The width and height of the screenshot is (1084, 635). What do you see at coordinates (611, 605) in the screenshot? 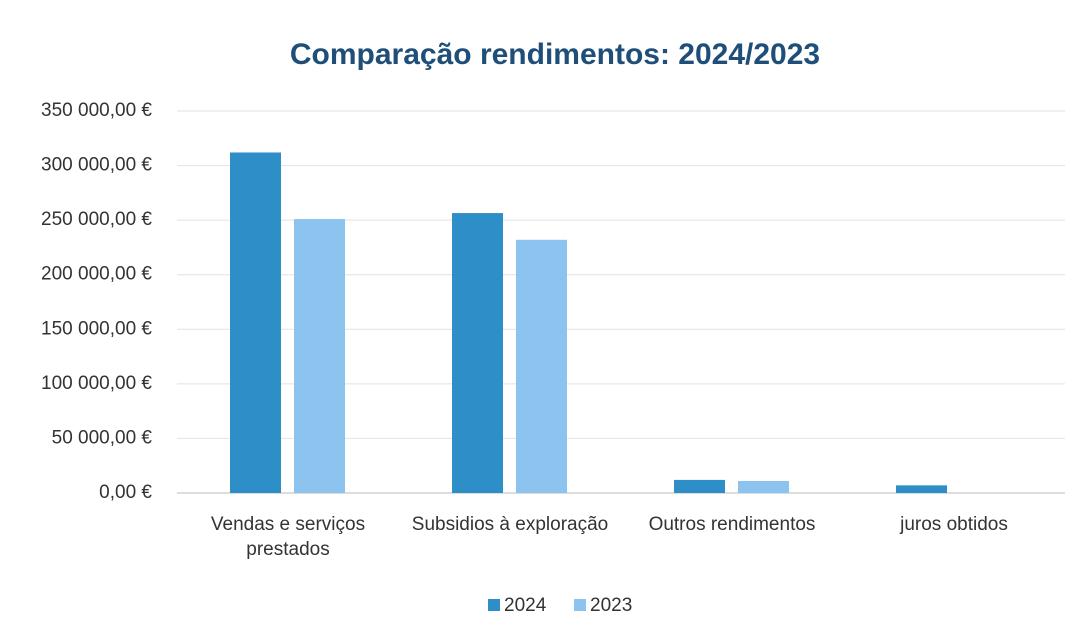
I see `legend-label: 2023` at bounding box center [611, 605].